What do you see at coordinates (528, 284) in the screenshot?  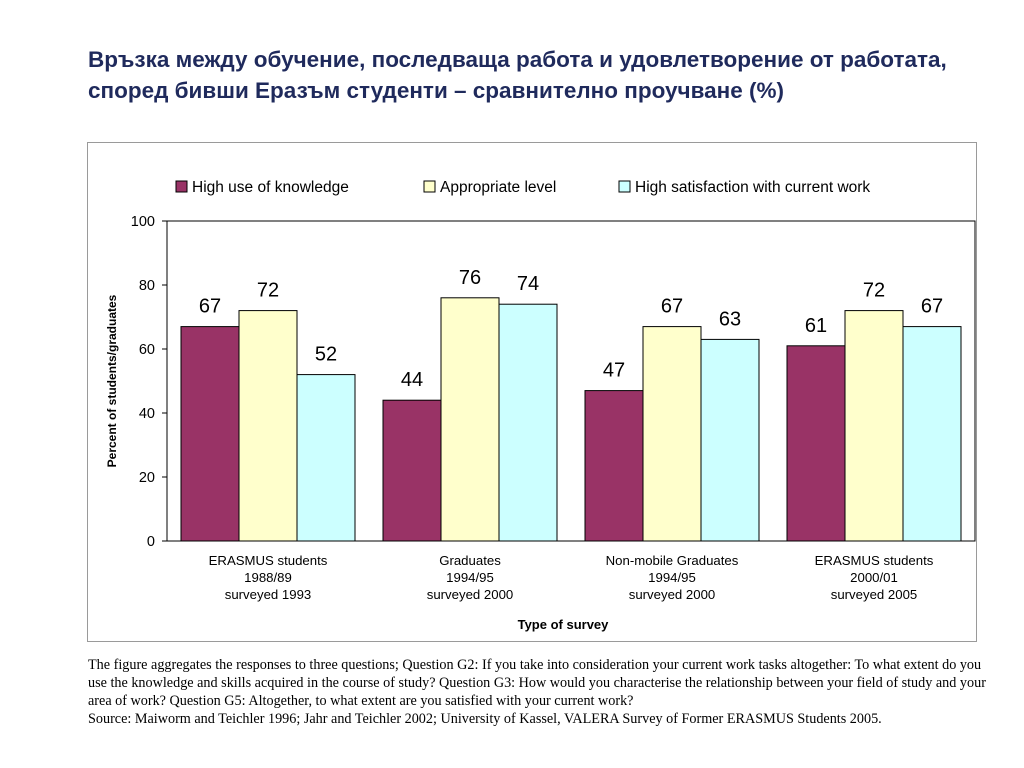 I see `bar-value-label: 74` at bounding box center [528, 284].